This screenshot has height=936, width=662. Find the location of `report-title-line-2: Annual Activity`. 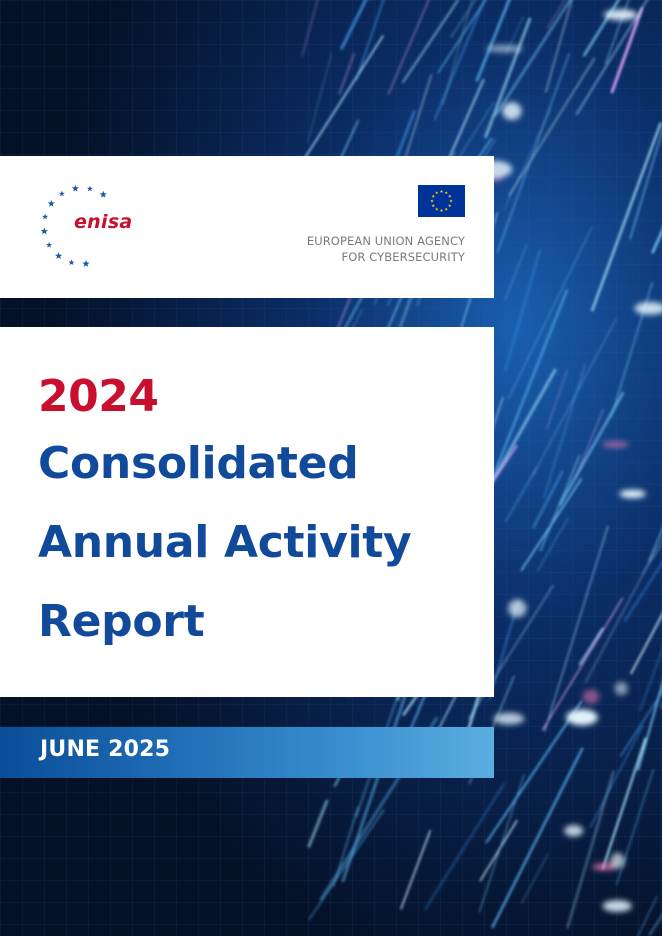

report-title-line-2: Annual Activity is located at coordinates (225, 542).